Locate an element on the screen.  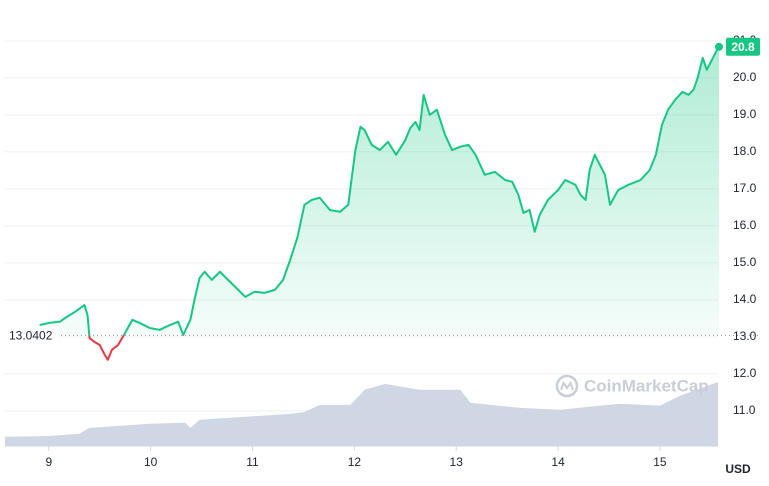
volume-area is located at coordinates (361, 413).